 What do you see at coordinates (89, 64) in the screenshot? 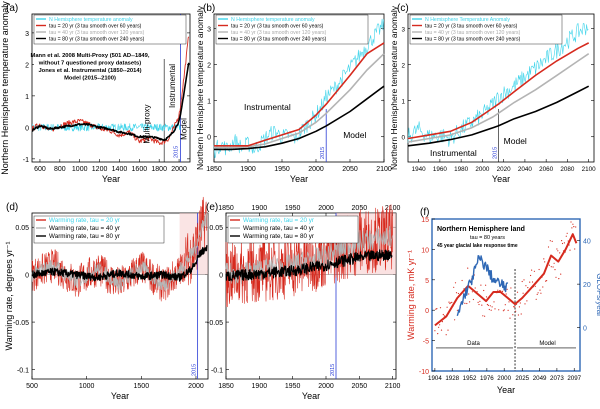
I see `annotation-line: without 7 questioned proxy datasets)` at bounding box center [89, 64].